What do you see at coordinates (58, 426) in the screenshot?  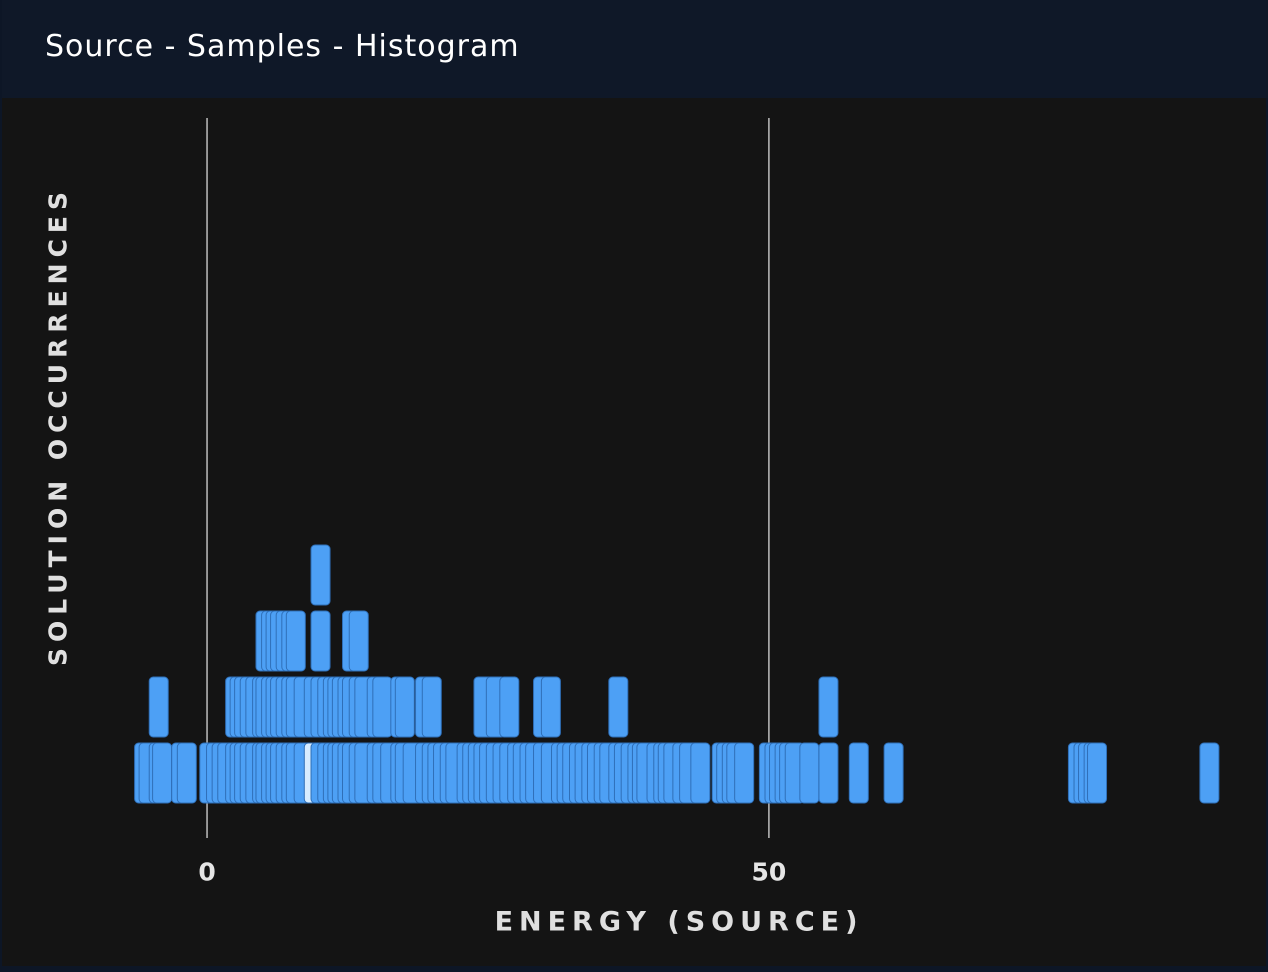 I see `y-axis-label: SOLUTION OCCURRENCES` at bounding box center [58, 426].